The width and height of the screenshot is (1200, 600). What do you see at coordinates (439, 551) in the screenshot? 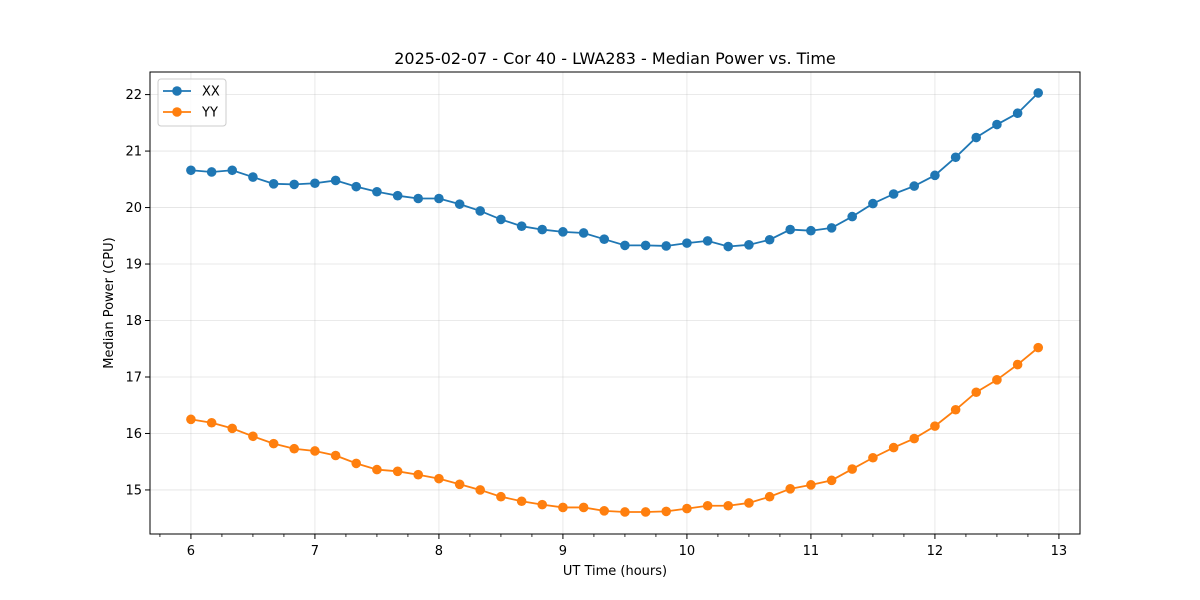
I see `x-tick-label: 8` at bounding box center [439, 551].